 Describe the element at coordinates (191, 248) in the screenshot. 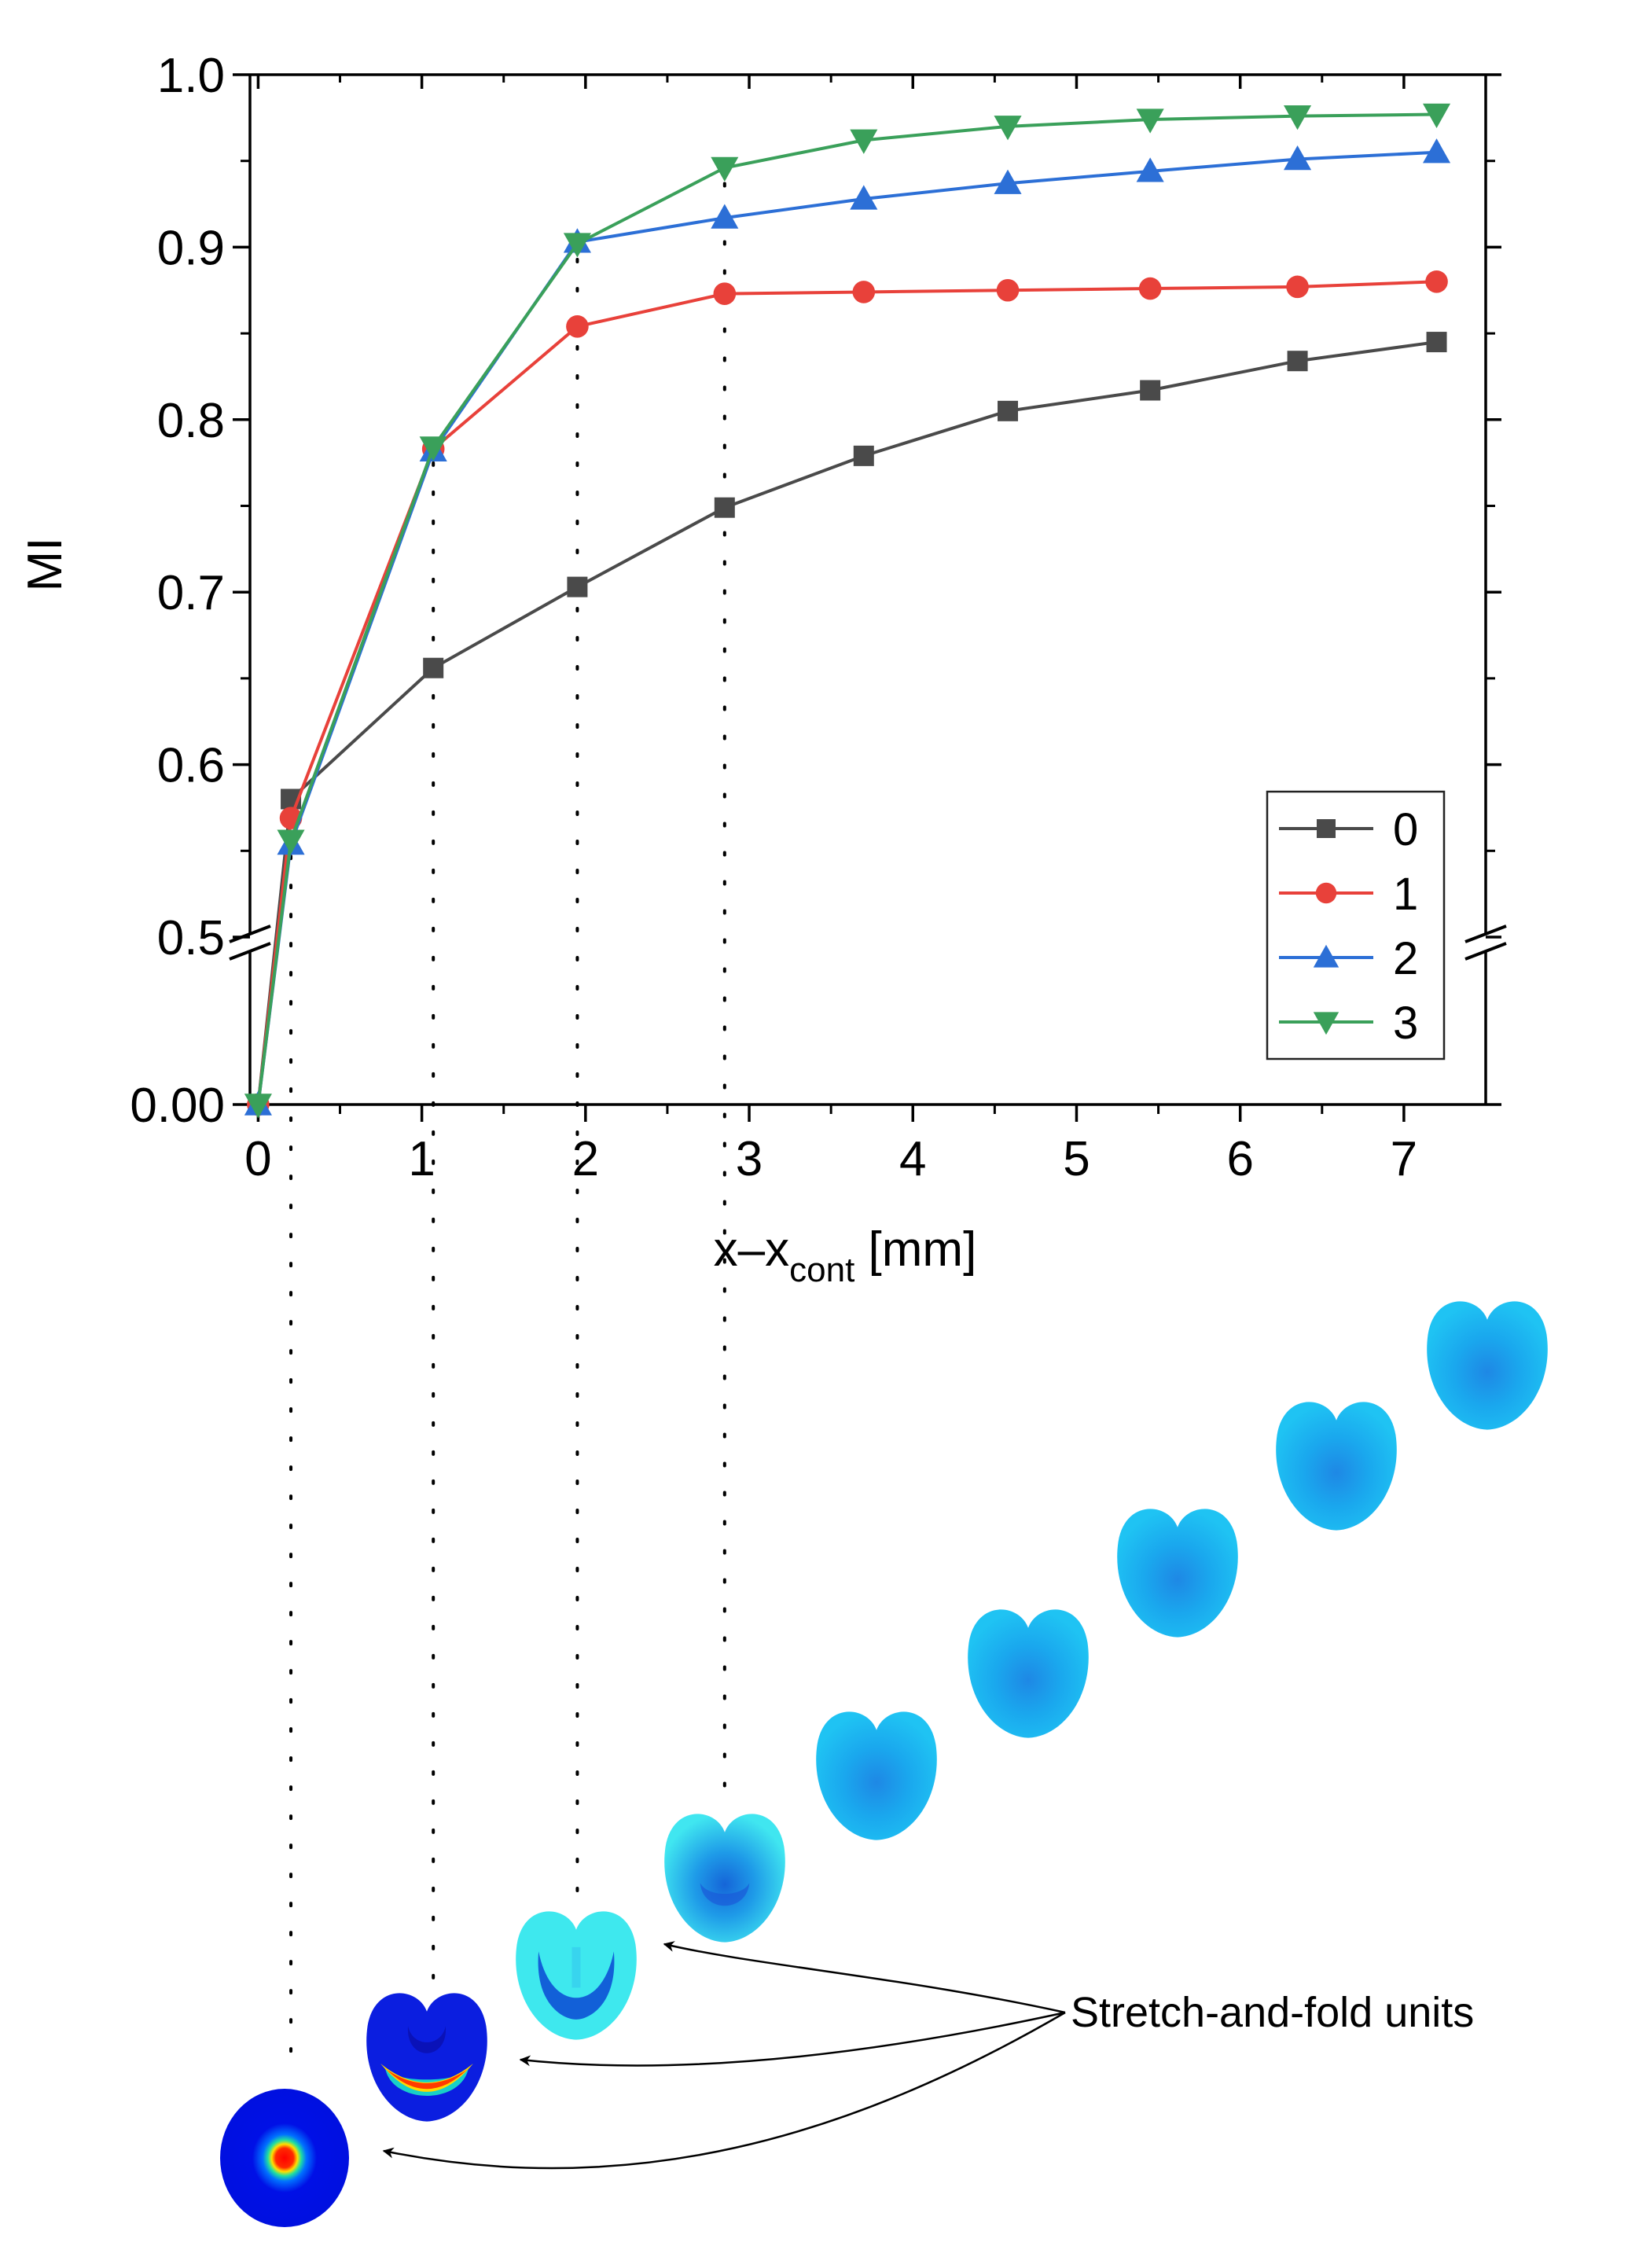

I see `y-tick-label: 0.9` at that location.